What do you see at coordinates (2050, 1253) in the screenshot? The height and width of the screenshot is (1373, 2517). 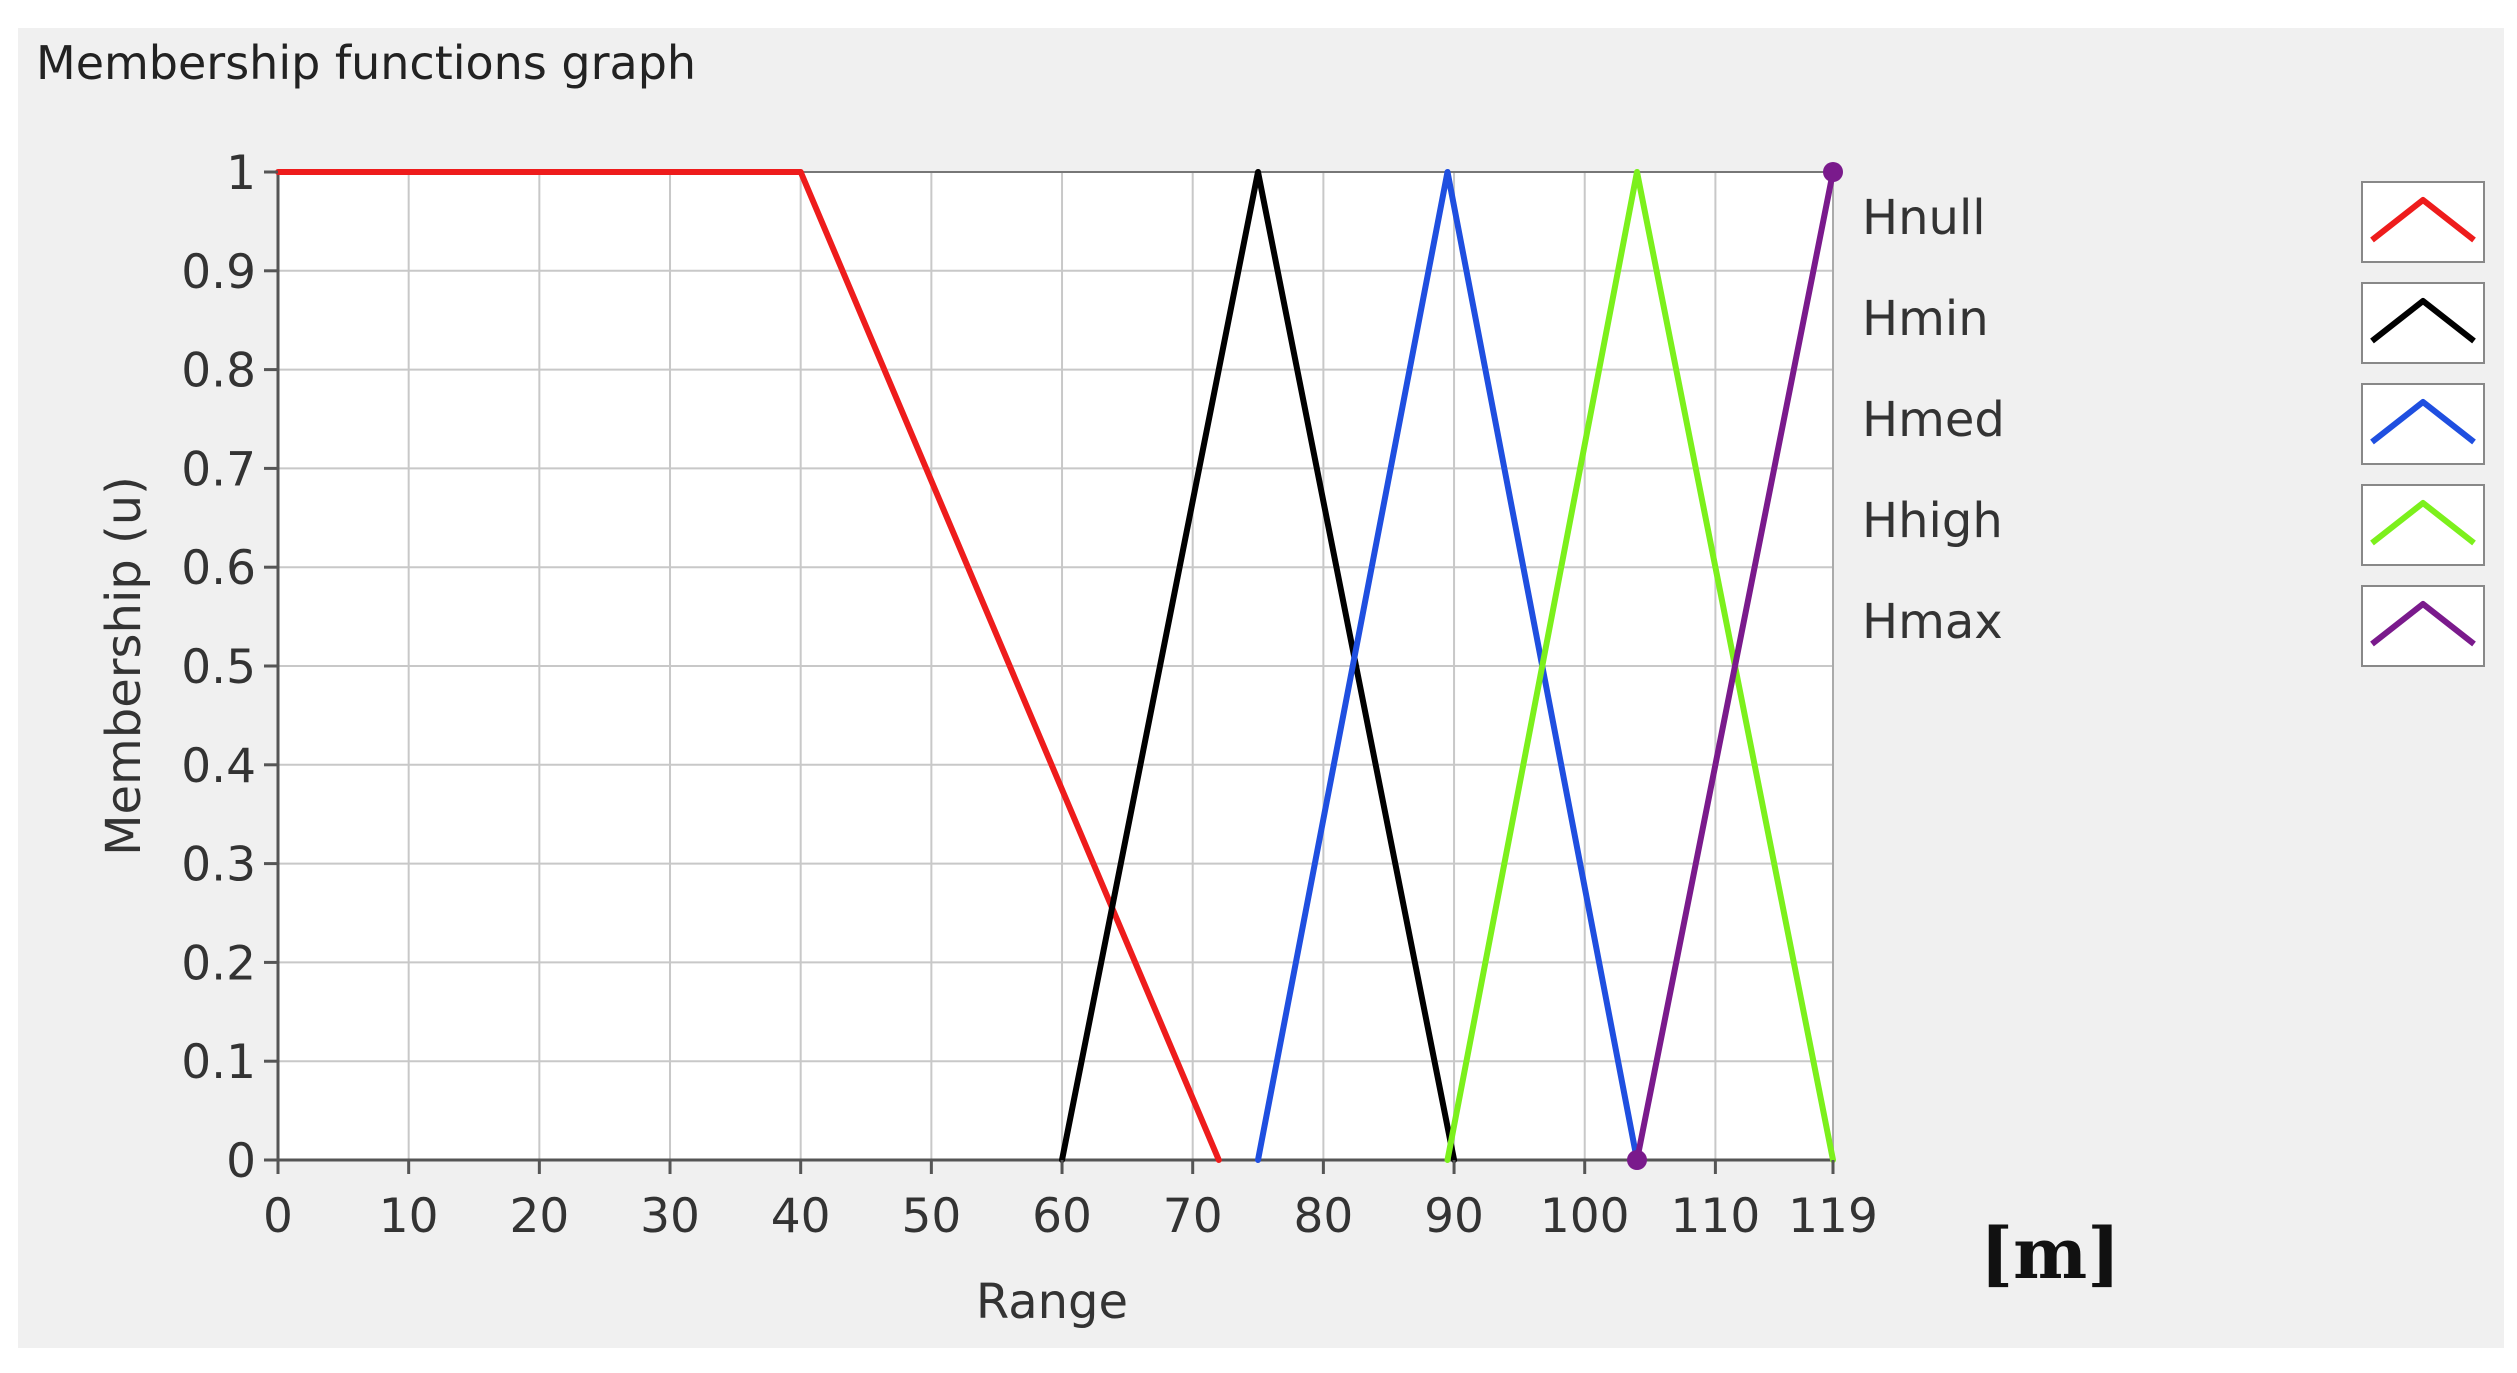 I see `unit-label: [m]` at bounding box center [2050, 1253].